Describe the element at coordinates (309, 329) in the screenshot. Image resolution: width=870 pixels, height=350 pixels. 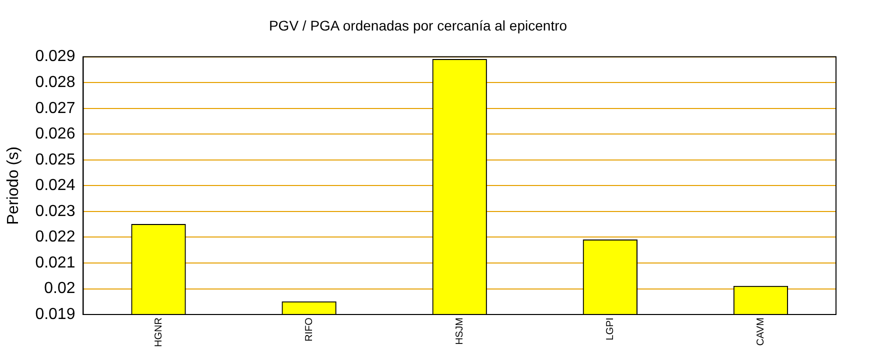
I see `x-tick-label: RIFO` at that location.